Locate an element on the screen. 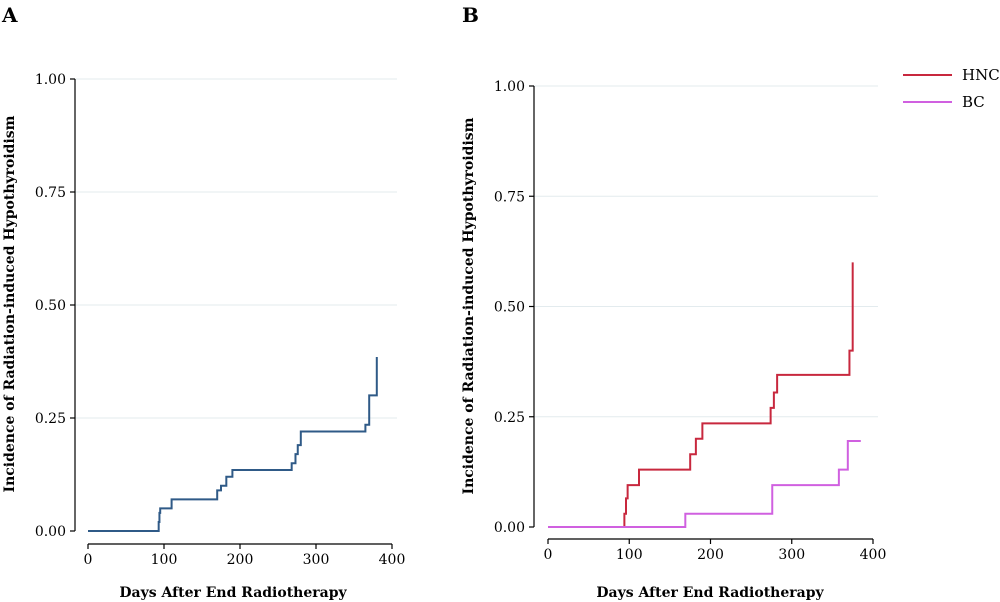  panel-a-x-tick-label: 200 is located at coordinates (240, 560).